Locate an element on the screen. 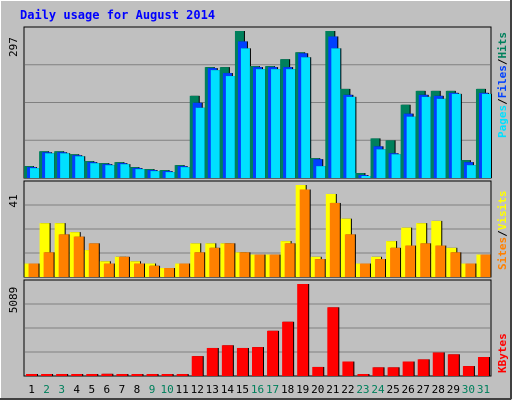 The width and height of the screenshot is (512, 400). day-label-21: 21 is located at coordinates (332, 389).